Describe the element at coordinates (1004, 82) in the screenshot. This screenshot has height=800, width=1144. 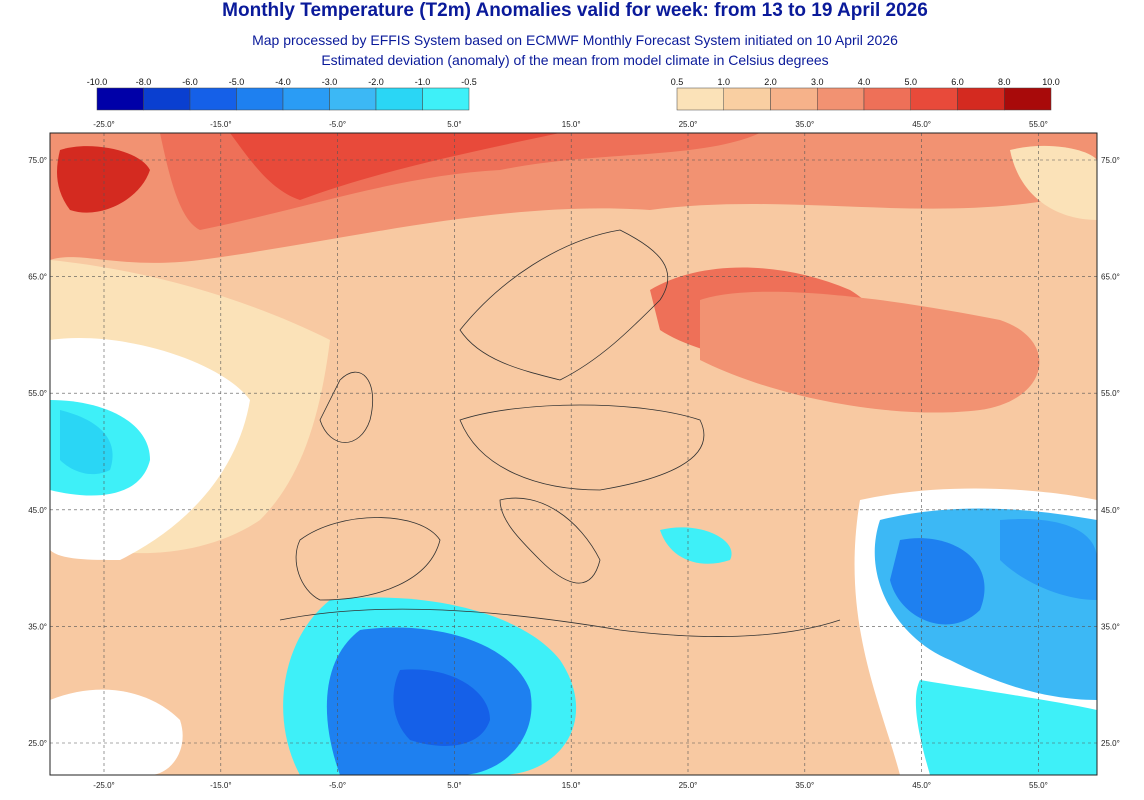
I see `colorbar-label: 8.0` at that location.